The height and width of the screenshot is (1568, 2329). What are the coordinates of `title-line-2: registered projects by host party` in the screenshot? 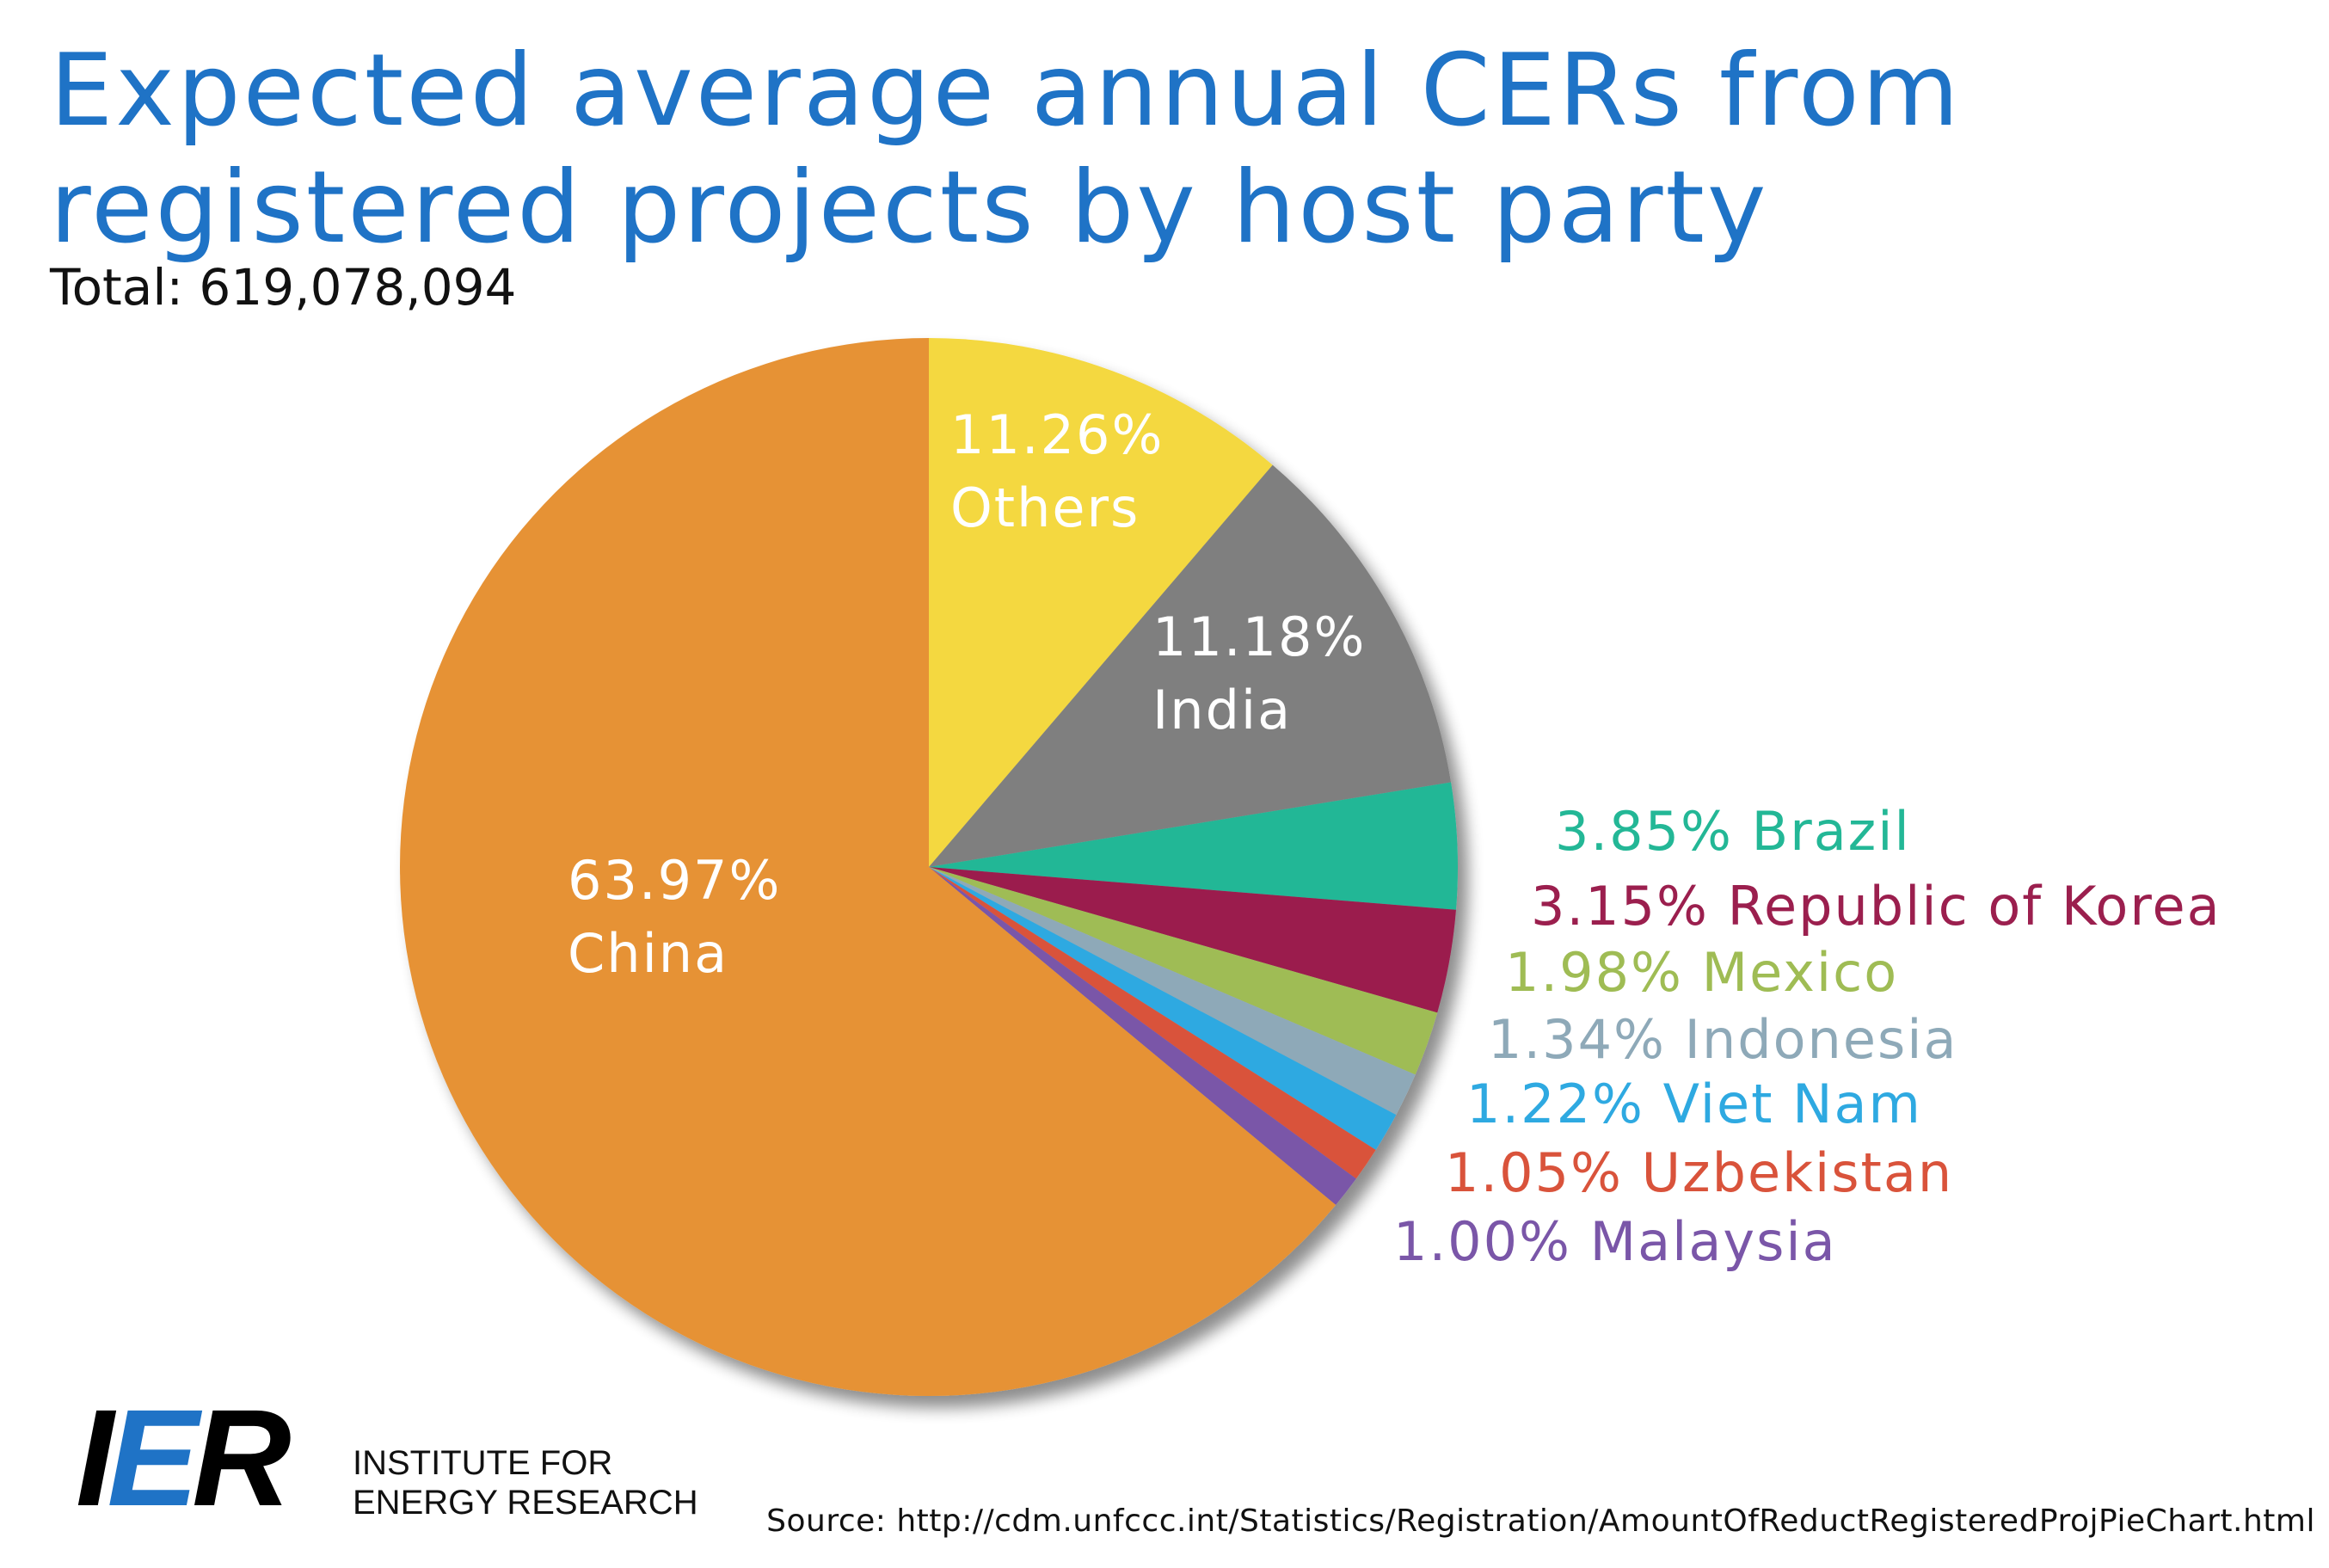 It's located at (909, 208).